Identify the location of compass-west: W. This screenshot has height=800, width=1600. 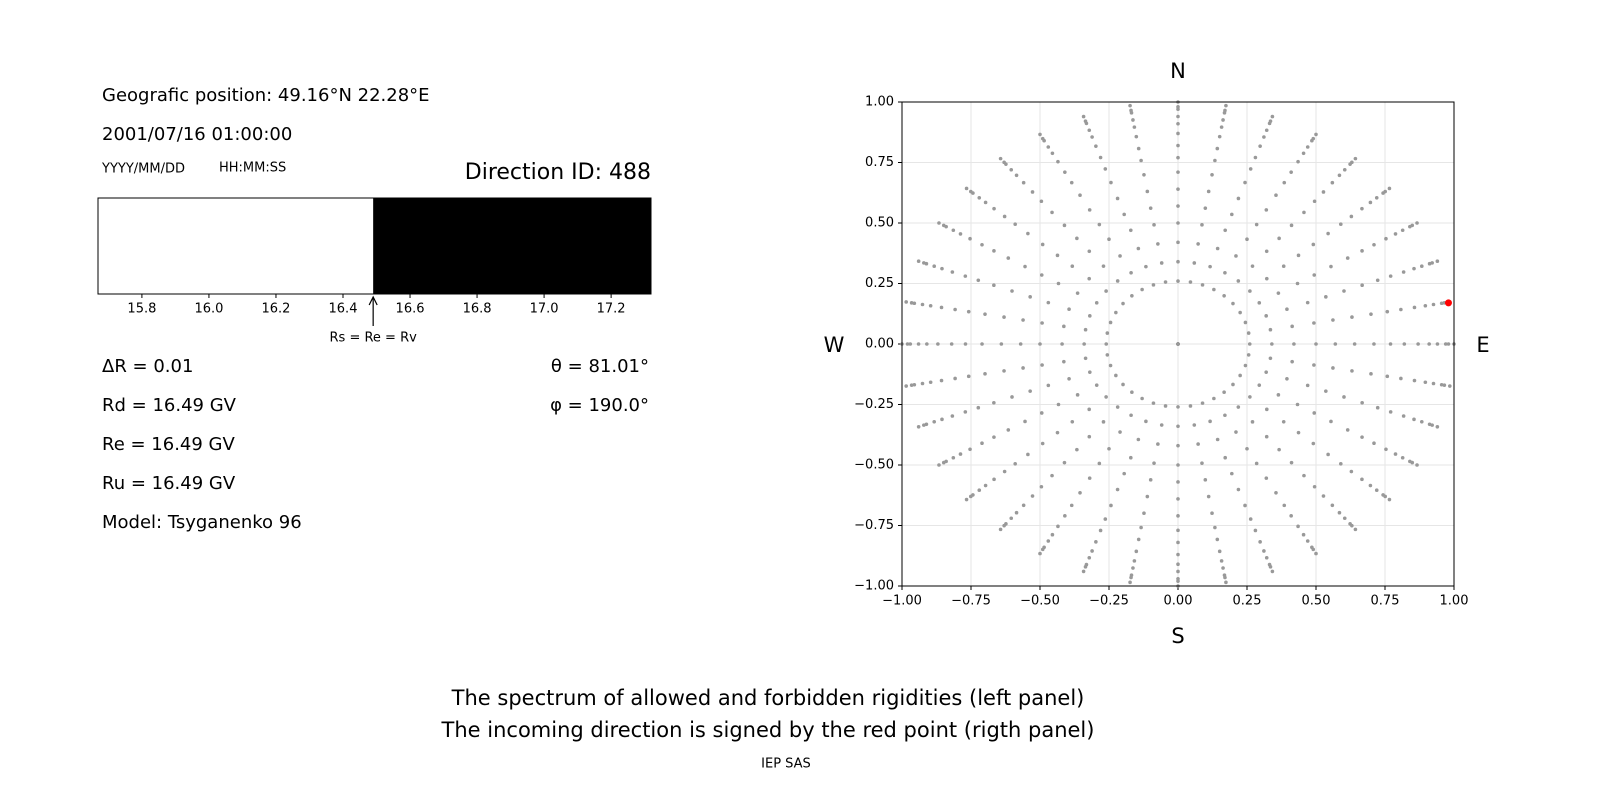
(834, 345).